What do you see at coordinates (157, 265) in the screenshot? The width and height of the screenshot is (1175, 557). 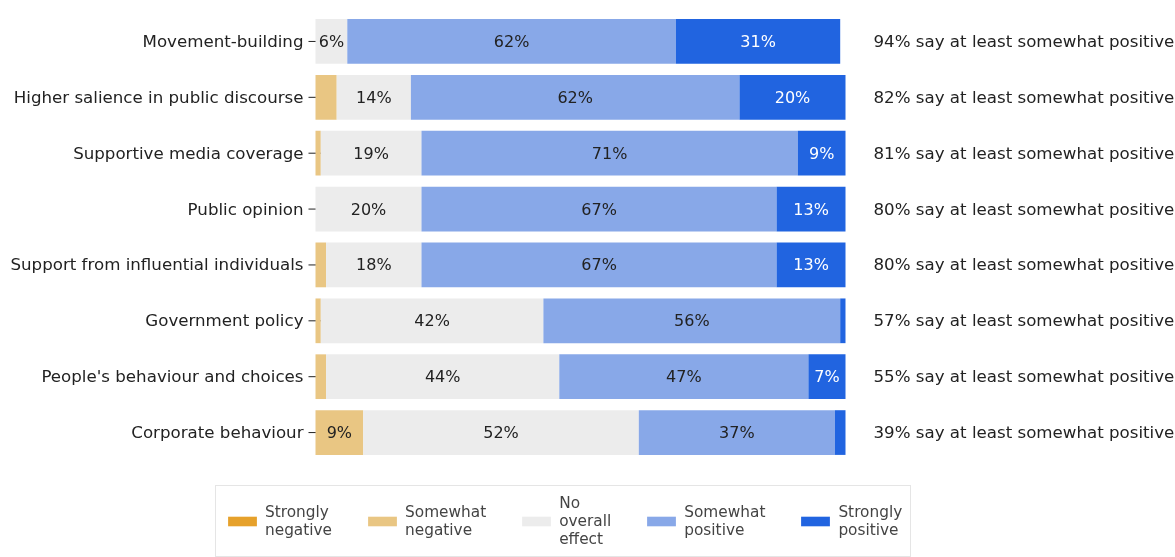 I see `y-tick-label: Support from influential individuals` at bounding box center [157, 265].